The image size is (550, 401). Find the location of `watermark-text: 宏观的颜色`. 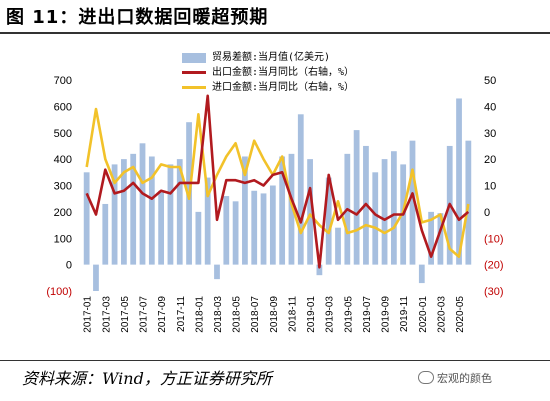

watermark-text: 宏观的颜色 is located at coordinates (464, 378).